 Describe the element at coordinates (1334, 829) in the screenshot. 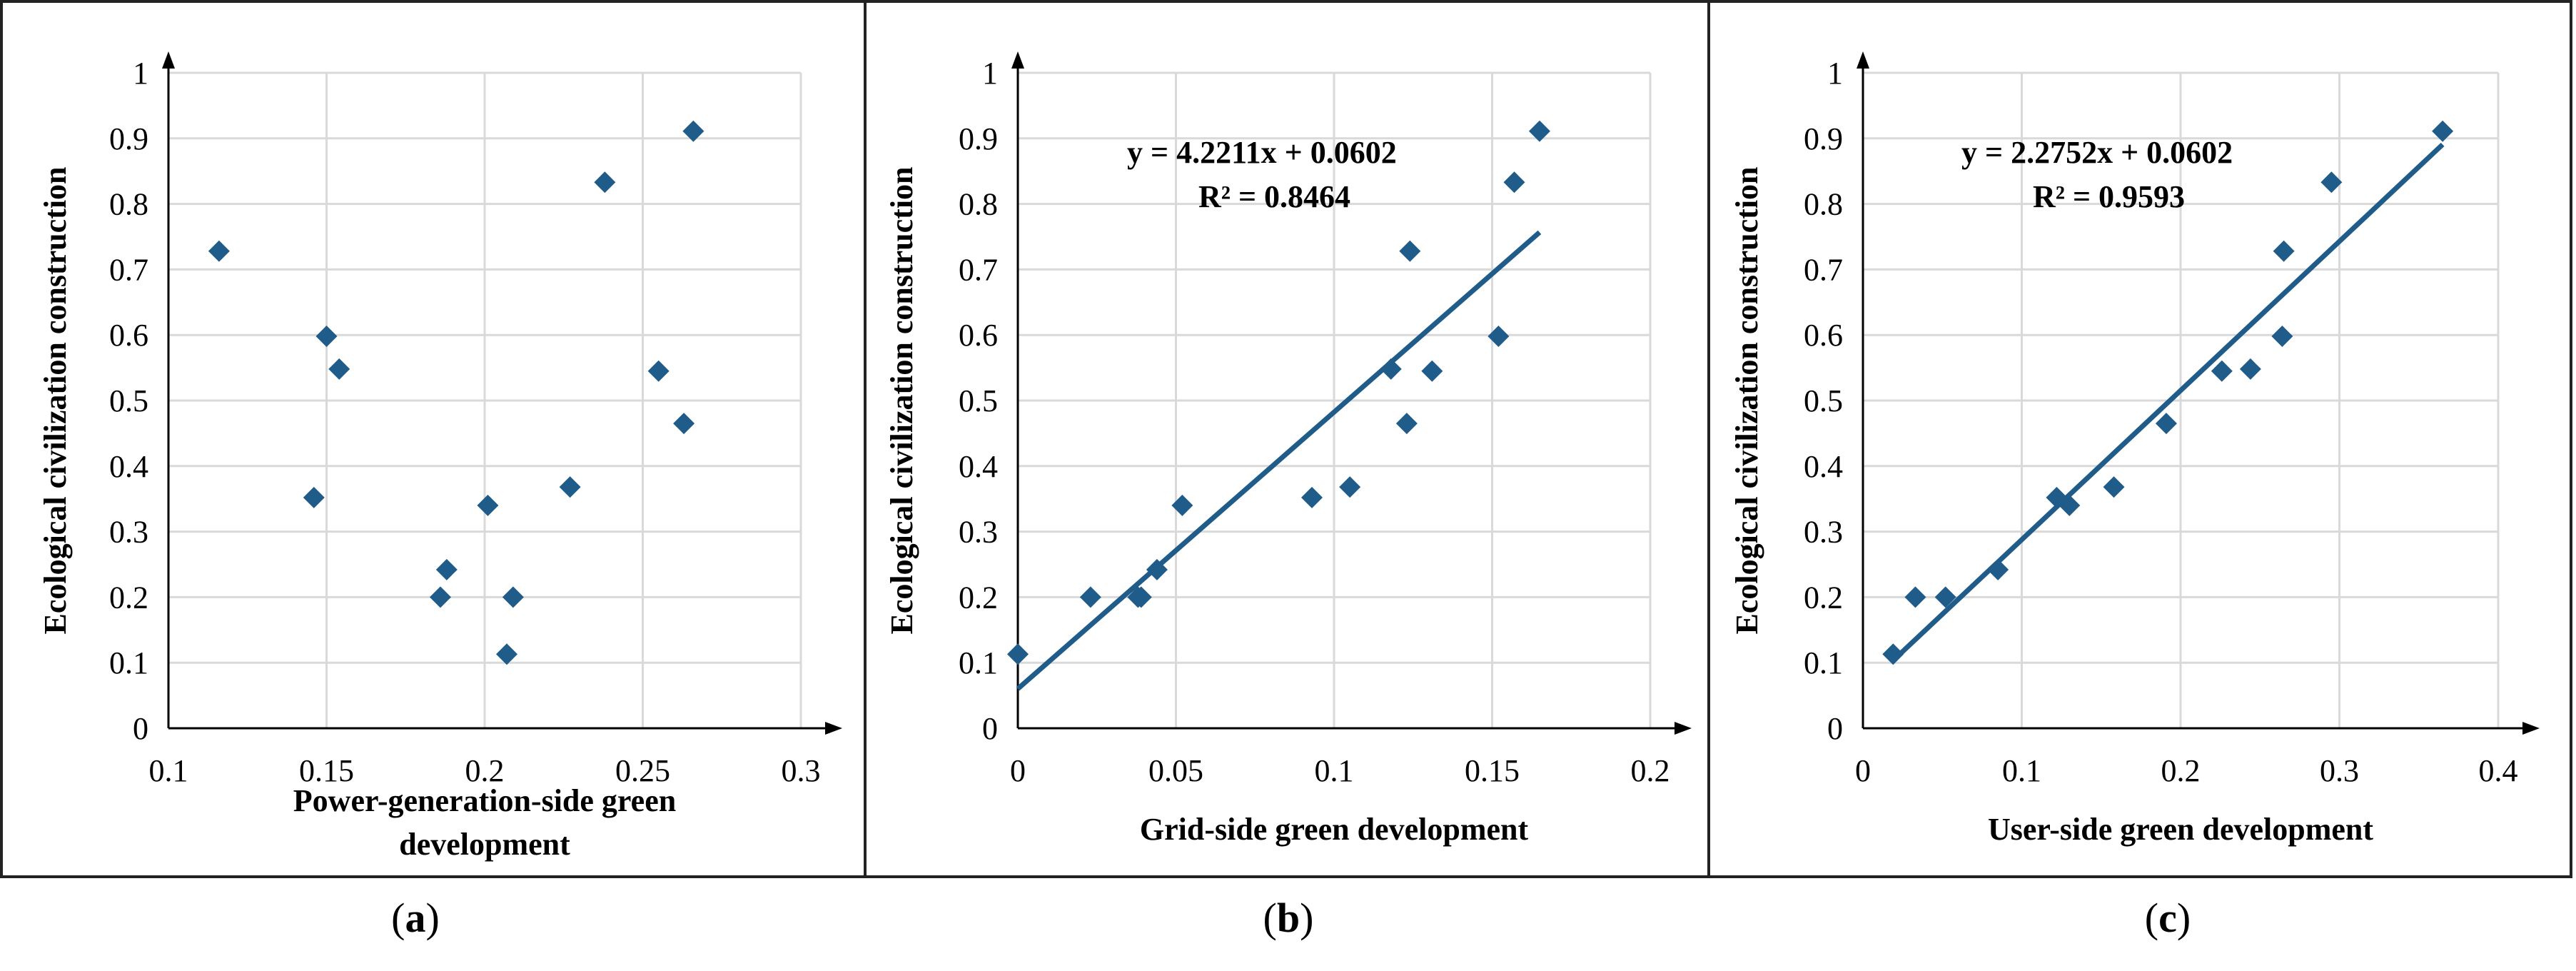

I see `x-axis-title: Grid-side green development` at that location.